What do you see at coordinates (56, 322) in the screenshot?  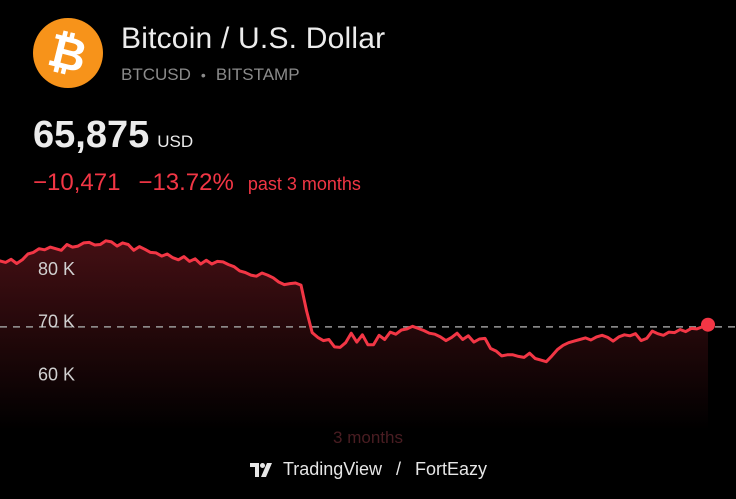 I see `y-tick-label: 70 K` at bounding box center [56, 322].